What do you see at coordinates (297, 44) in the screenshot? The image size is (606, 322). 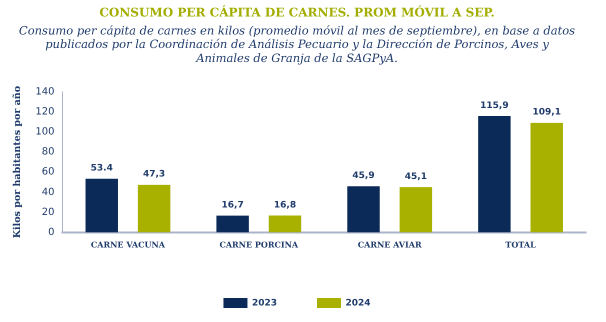 I see `chart-subtitle: Consumo per cápita de carnes en kilos (promedio móvil al mes de septiembre), en base a datos publicados por la Coordinación de Análisis Pecuario y la Dirección de Porcinos, Aves y Animales de Granja de la SAGPyA.` at bounding box center [297, 44].